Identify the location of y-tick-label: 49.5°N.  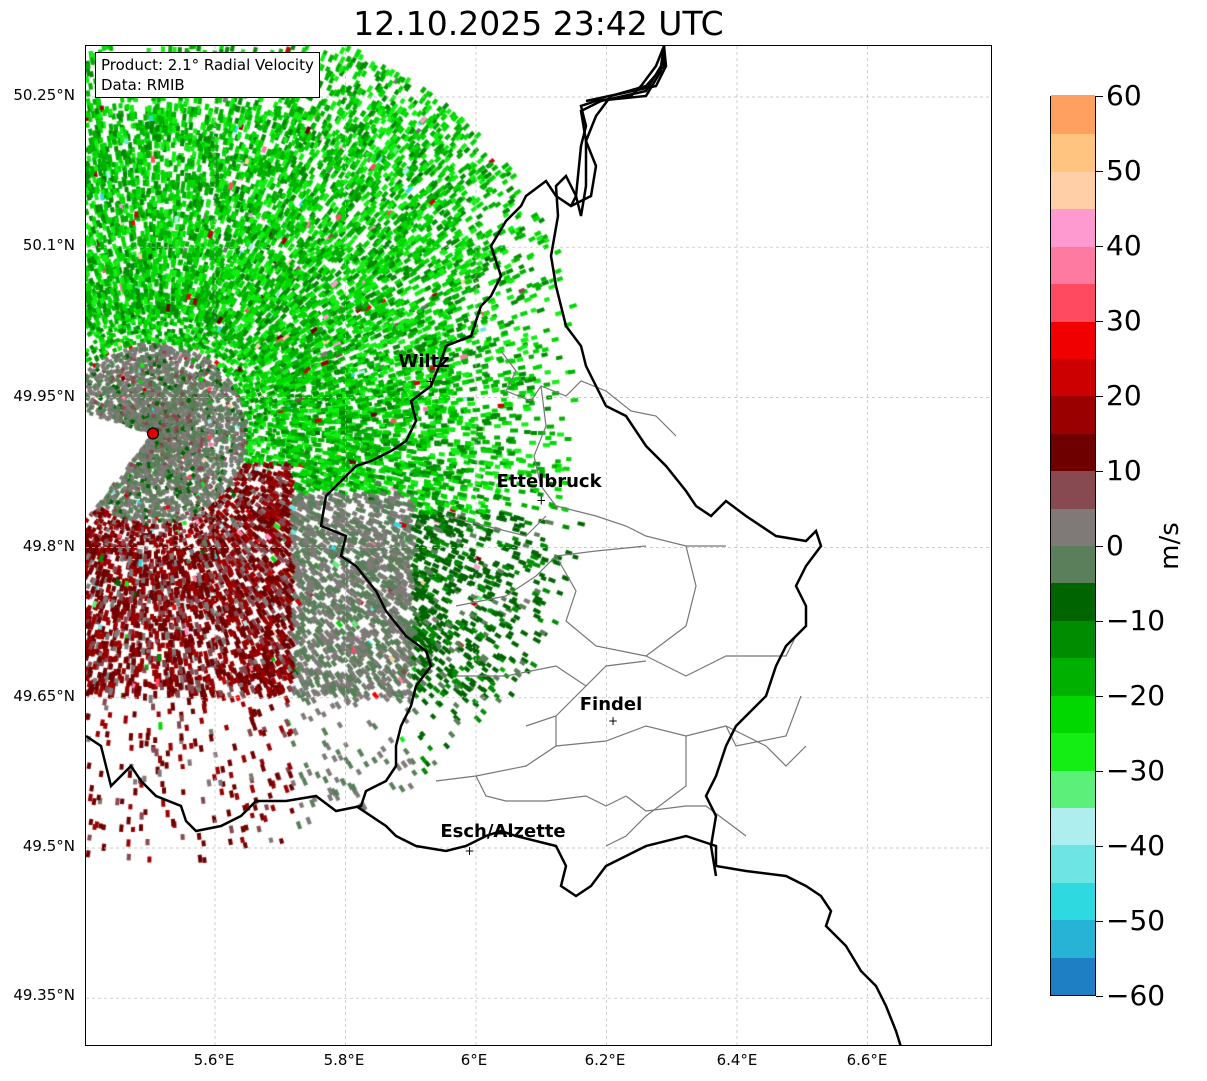
(48, 846).